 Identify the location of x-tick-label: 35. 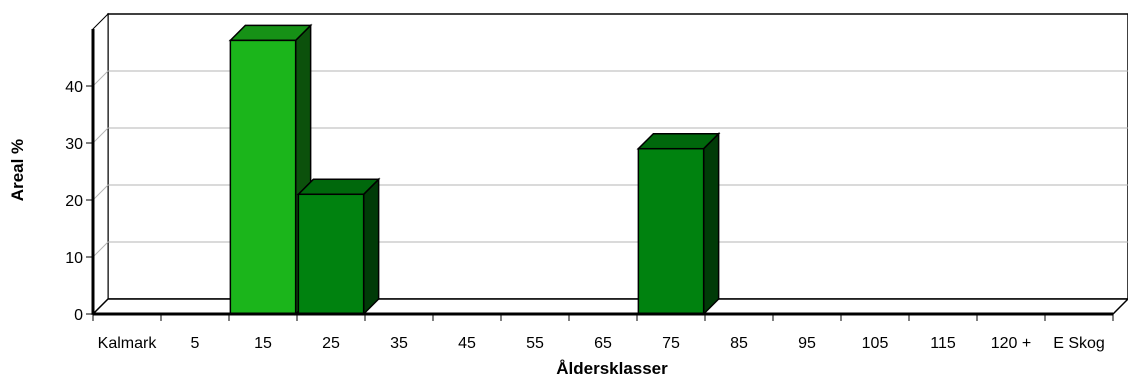
(399, 343).